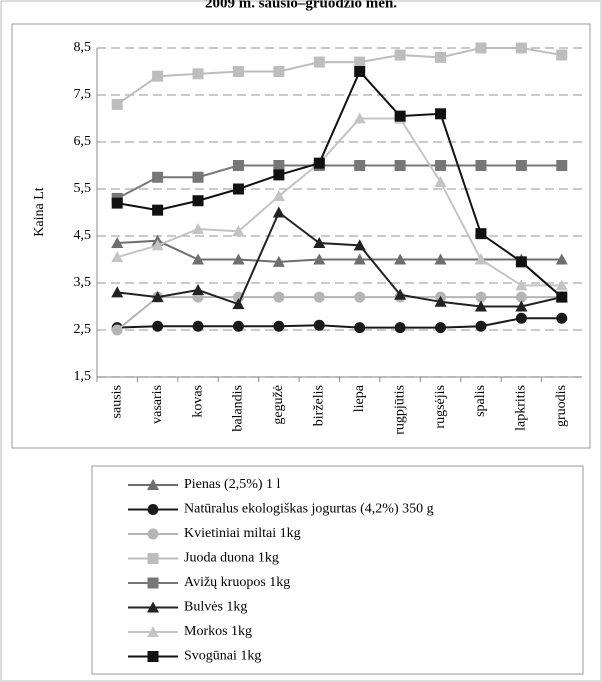 Image resolution: width=602 pixels, height=682 pixels. I want to click on y-tick-label: 1,5, so click(83, 376).